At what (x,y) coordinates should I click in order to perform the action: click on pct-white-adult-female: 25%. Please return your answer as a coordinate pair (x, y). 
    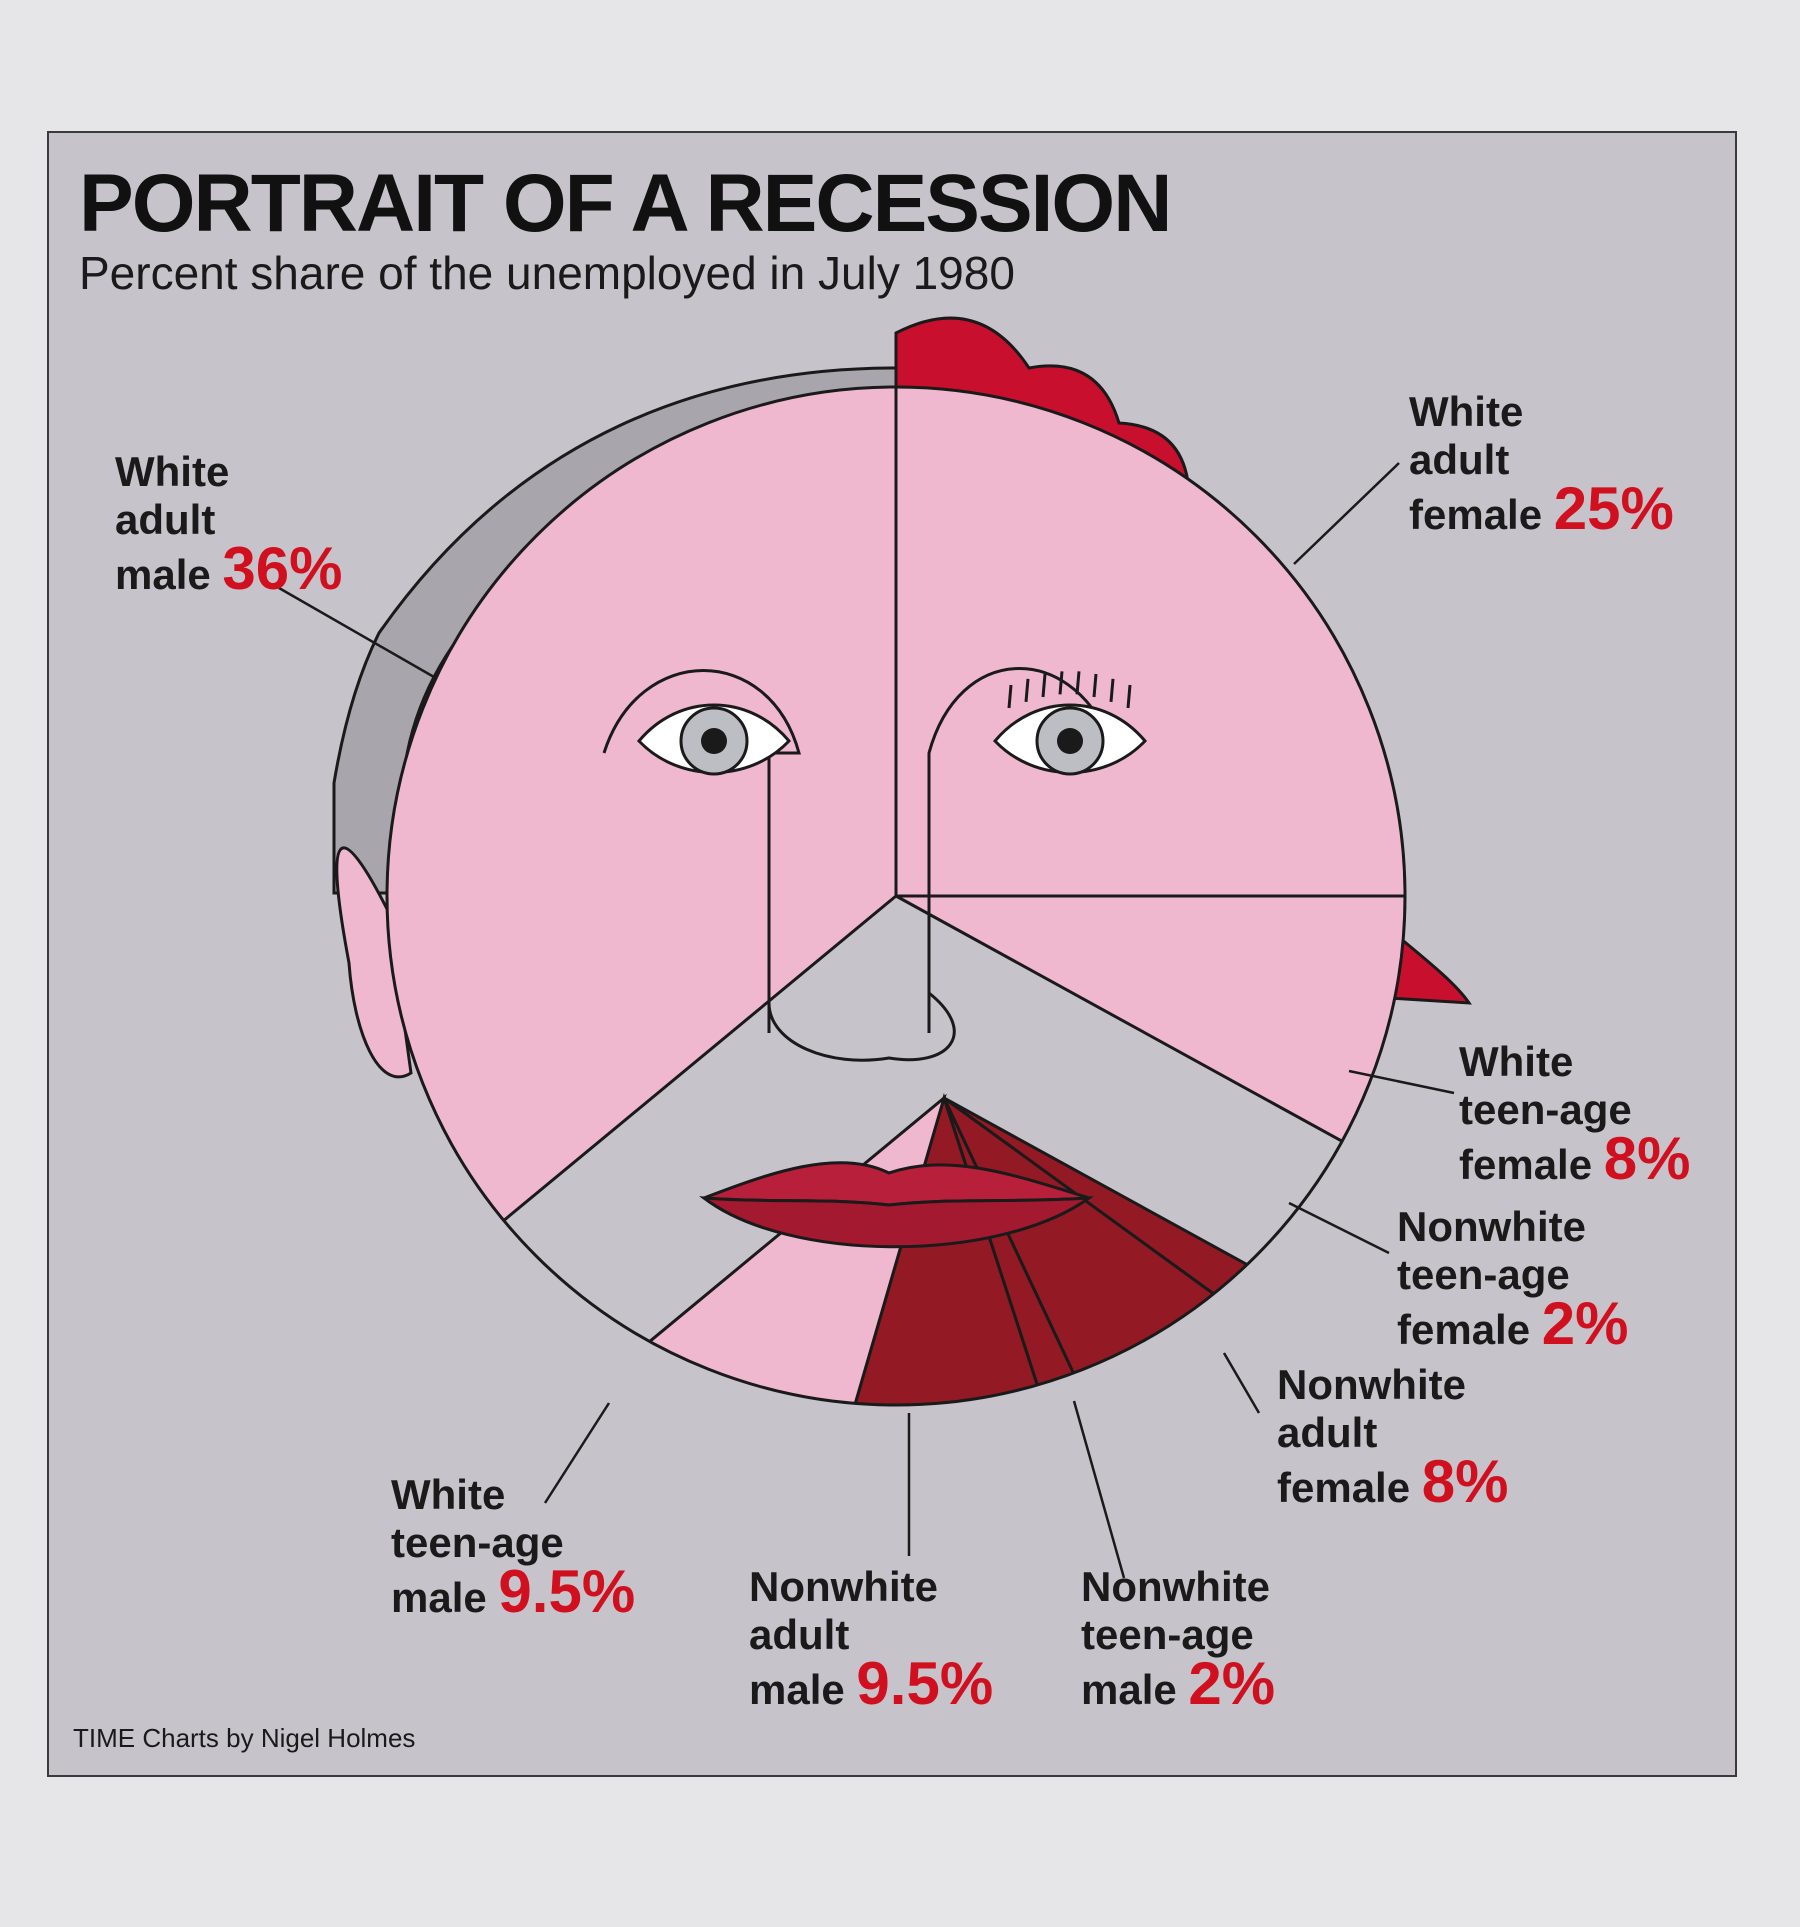
    Looking at the image, I should click on (1613, 508).